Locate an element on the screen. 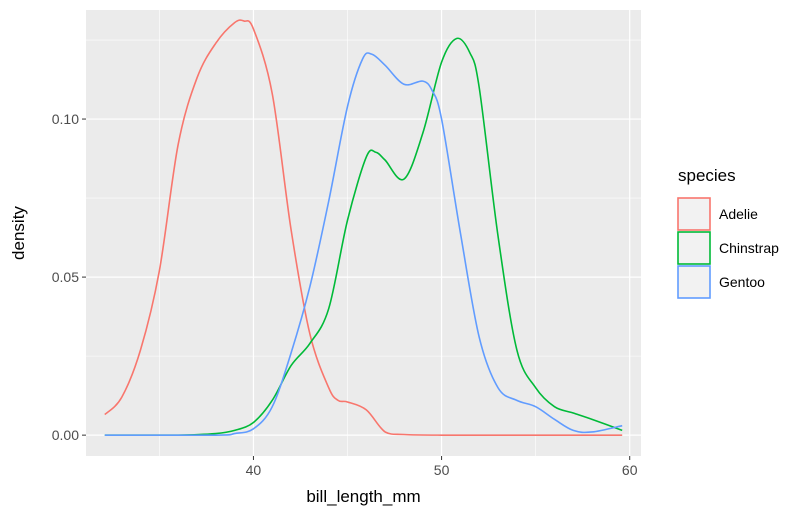 The image size is (804, 512). legend-key-gentoo is located at coordinates (694, 282).